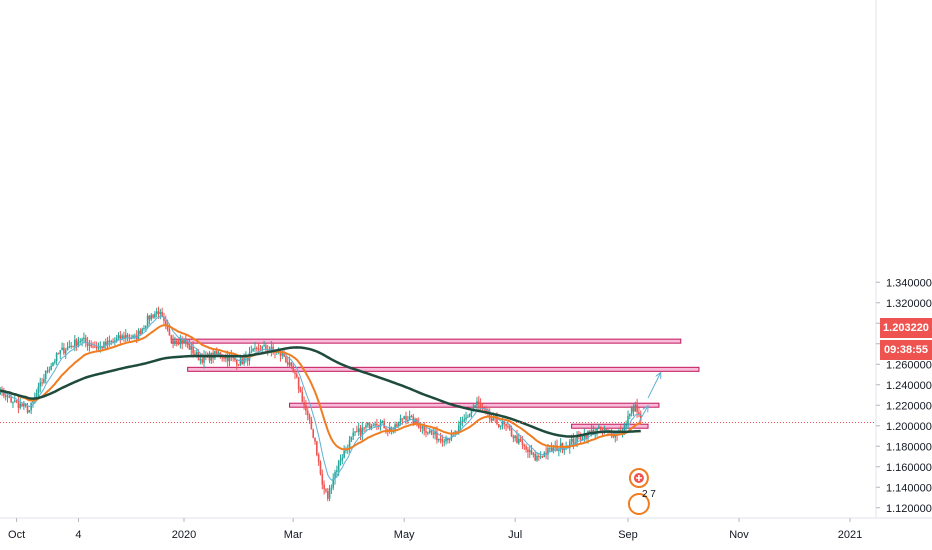 This screenshot has height=550, width=932. What do you see at coordinates (638, 478) in the screenshot?
I see `plus-glyph` at bounding box center [638, 478].